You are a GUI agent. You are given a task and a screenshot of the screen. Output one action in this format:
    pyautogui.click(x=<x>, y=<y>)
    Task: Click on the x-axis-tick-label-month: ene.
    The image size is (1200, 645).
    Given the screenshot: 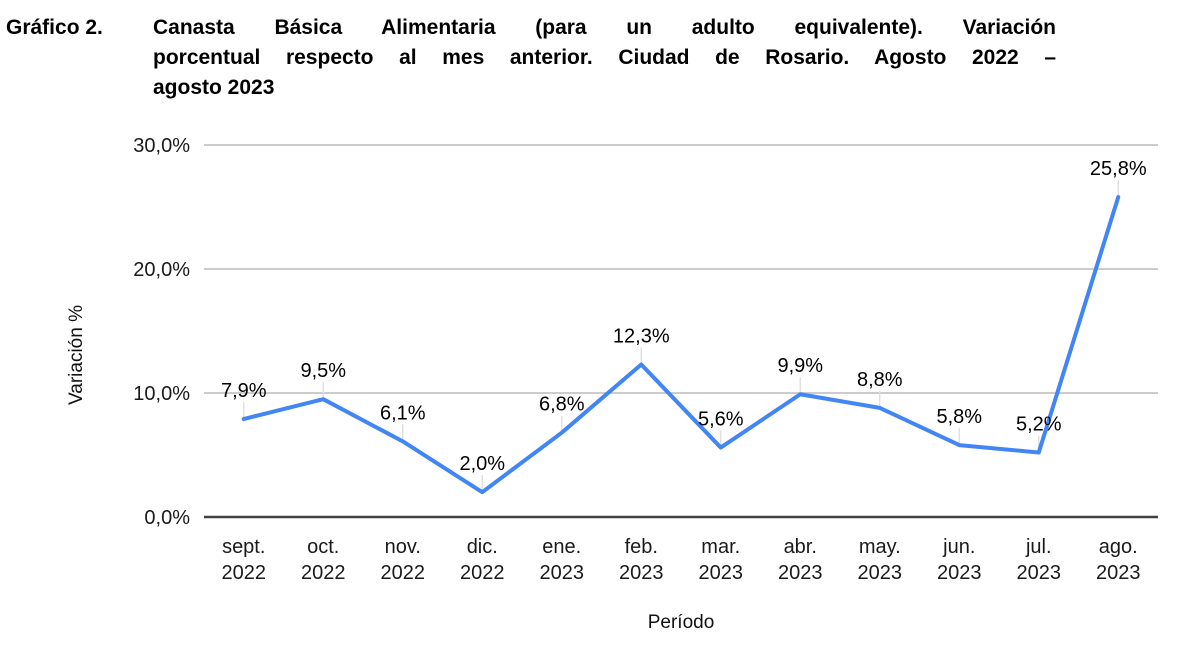 What is the action you would take?
    pyautogui.click(x=561, y=547)
    